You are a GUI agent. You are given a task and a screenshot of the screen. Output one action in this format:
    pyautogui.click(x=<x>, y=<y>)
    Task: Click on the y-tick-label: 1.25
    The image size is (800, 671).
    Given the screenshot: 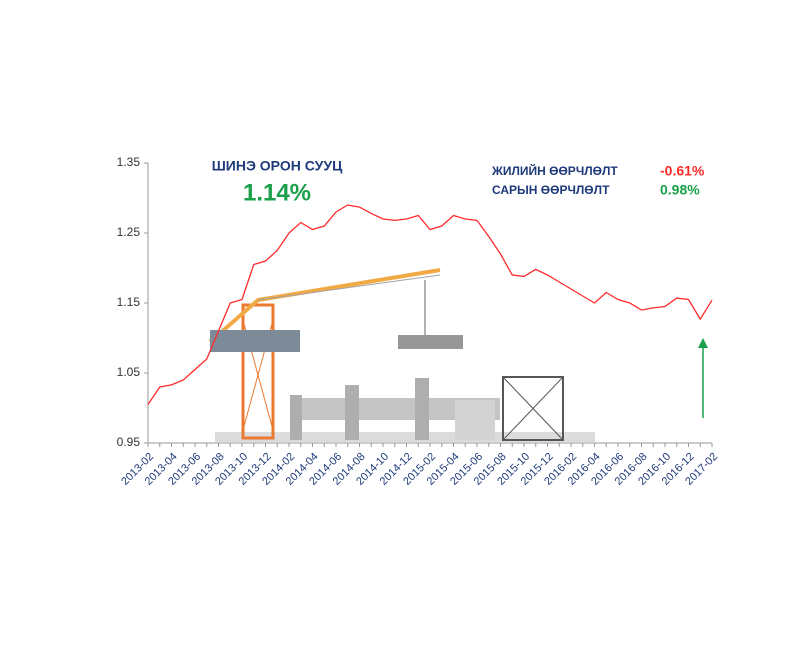 What is the action you would take?
    pyautogui.click(x=129, y=232)
    